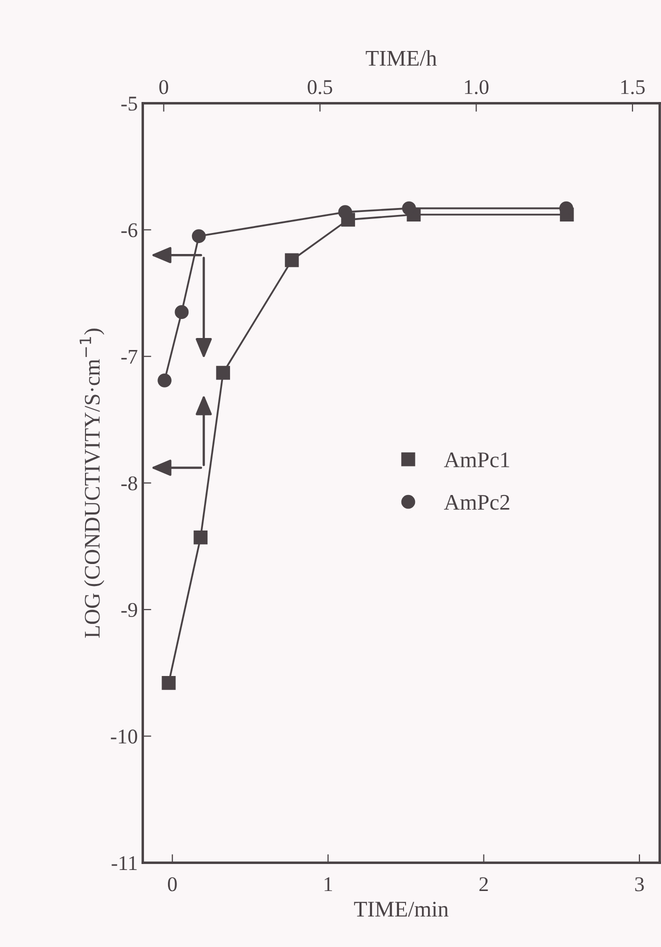 The height and width of the screenshot is (947, 661). I want to click on y-tick-label: -8, so click(129, 483).